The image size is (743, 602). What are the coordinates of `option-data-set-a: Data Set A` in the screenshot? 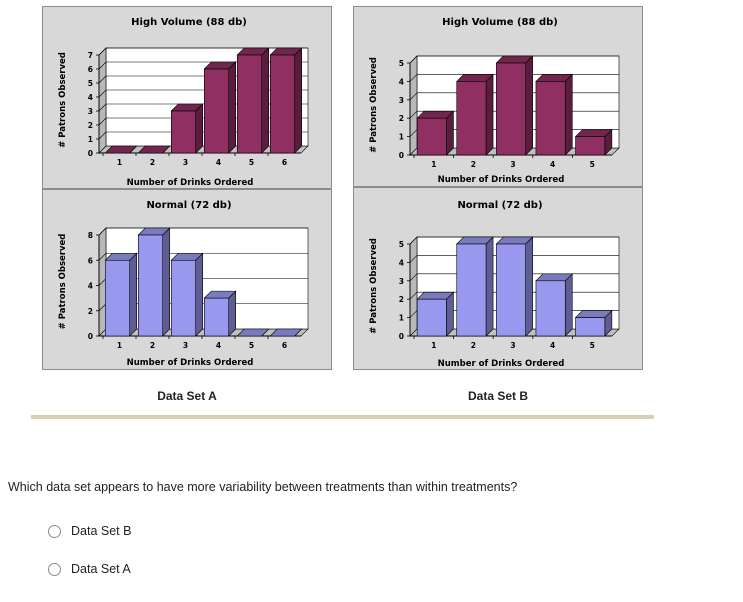 It's located at (89, 569).